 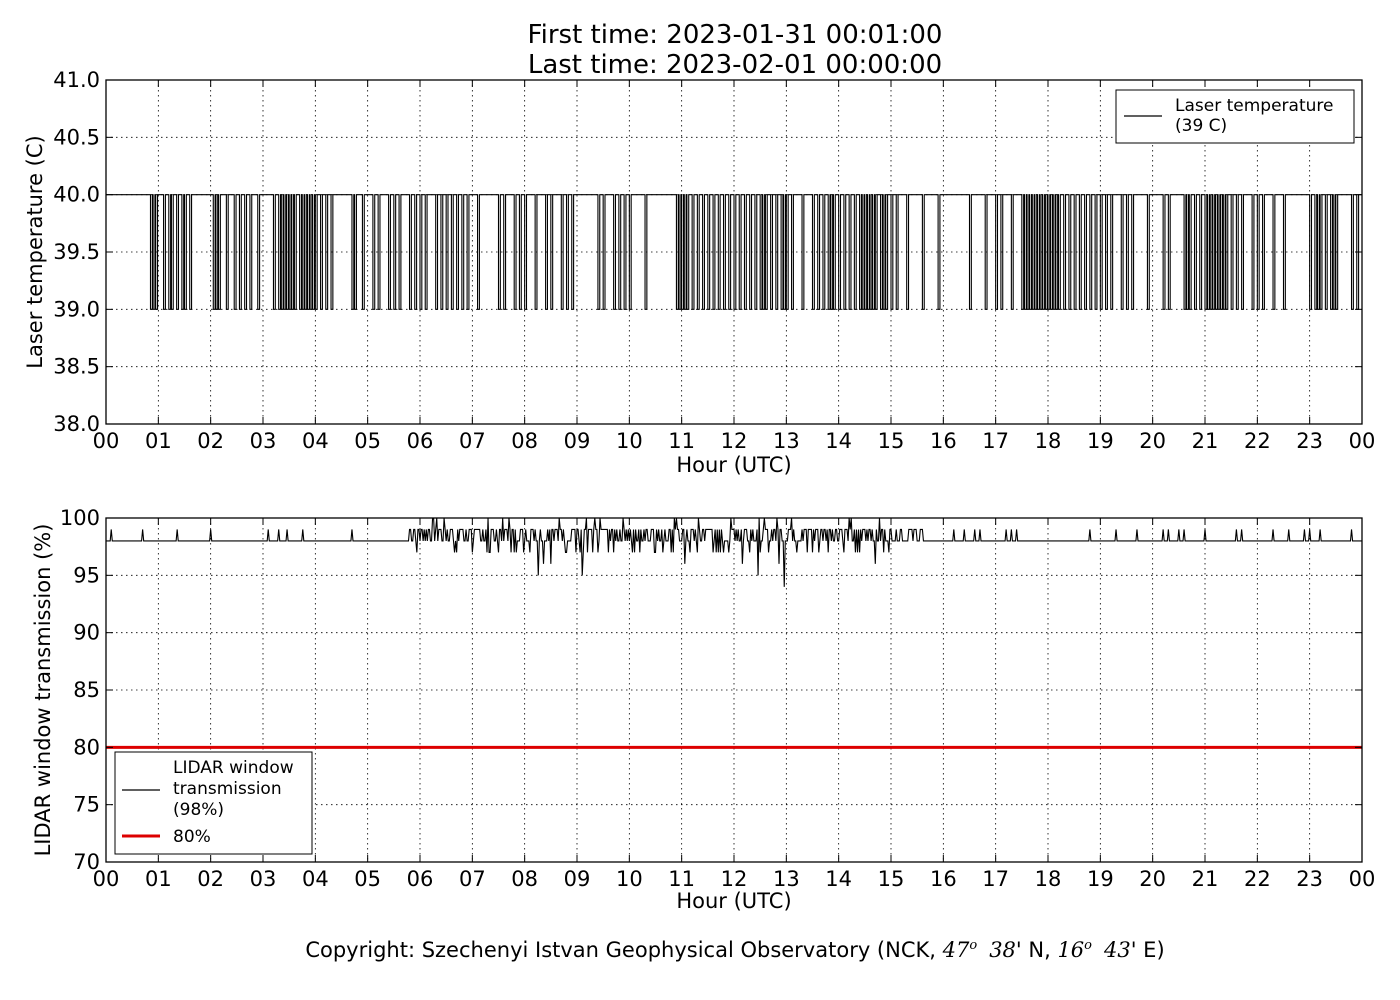 I want to click on lat-suffix: ' N,, so click(x=1037, y=950).